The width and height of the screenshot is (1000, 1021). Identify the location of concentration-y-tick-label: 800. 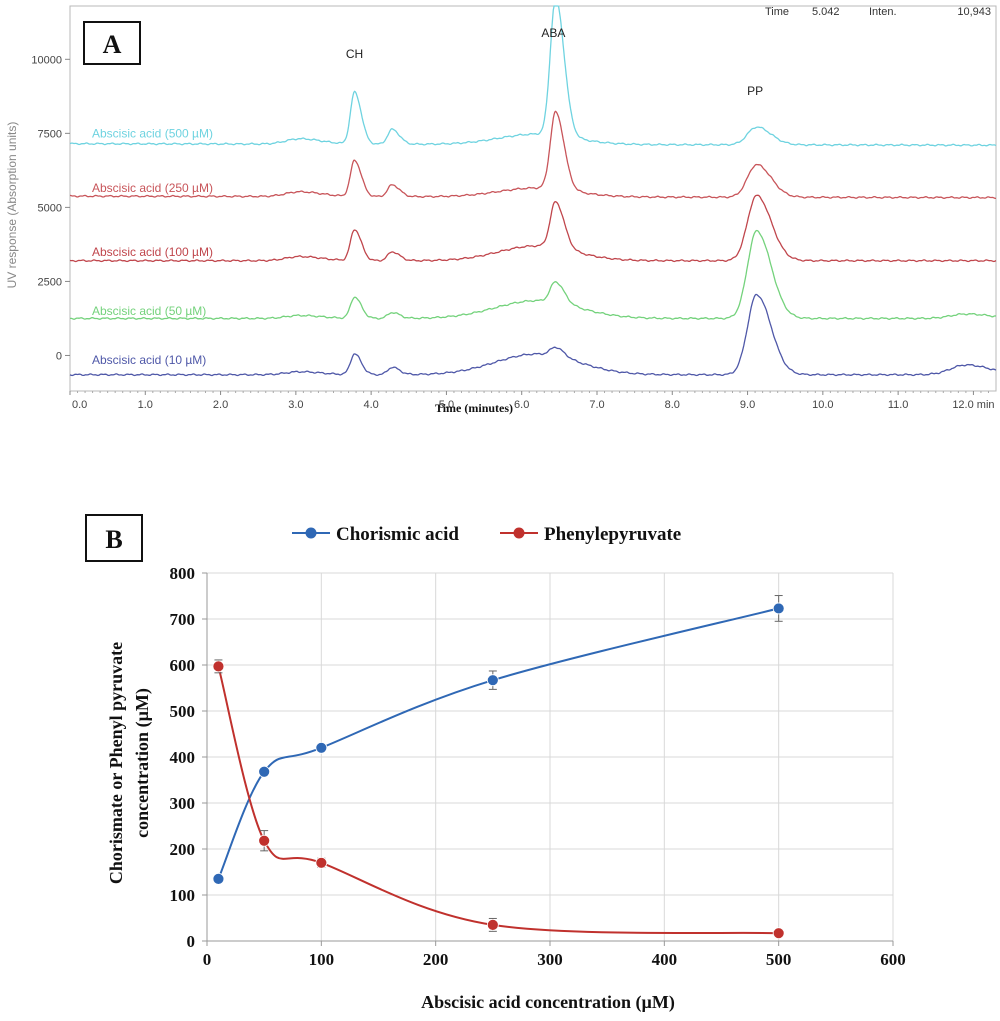
(183, 573).